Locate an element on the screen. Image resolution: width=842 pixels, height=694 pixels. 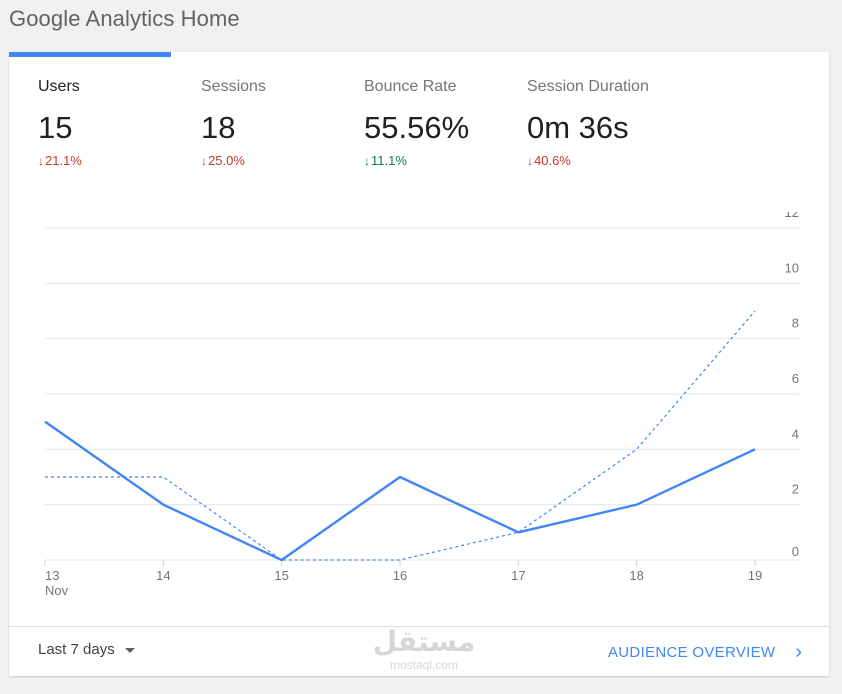
metric-change: ↓40.6% is located at coordinates (549, 160).